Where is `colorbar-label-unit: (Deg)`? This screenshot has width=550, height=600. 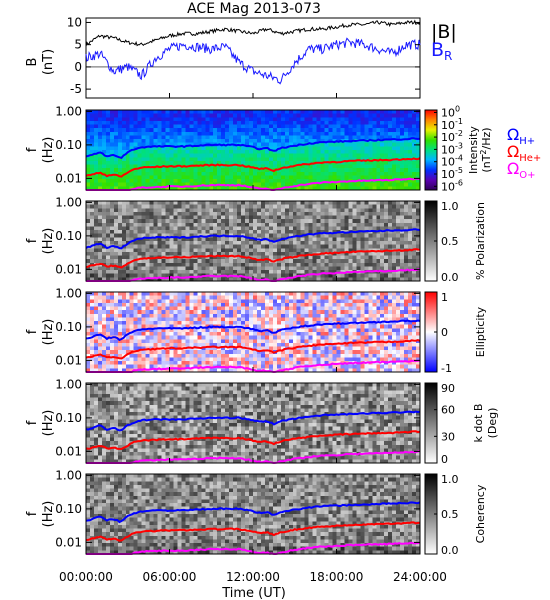 colorbar-label-unit: (Deg) is located at coordinates (492, 423).